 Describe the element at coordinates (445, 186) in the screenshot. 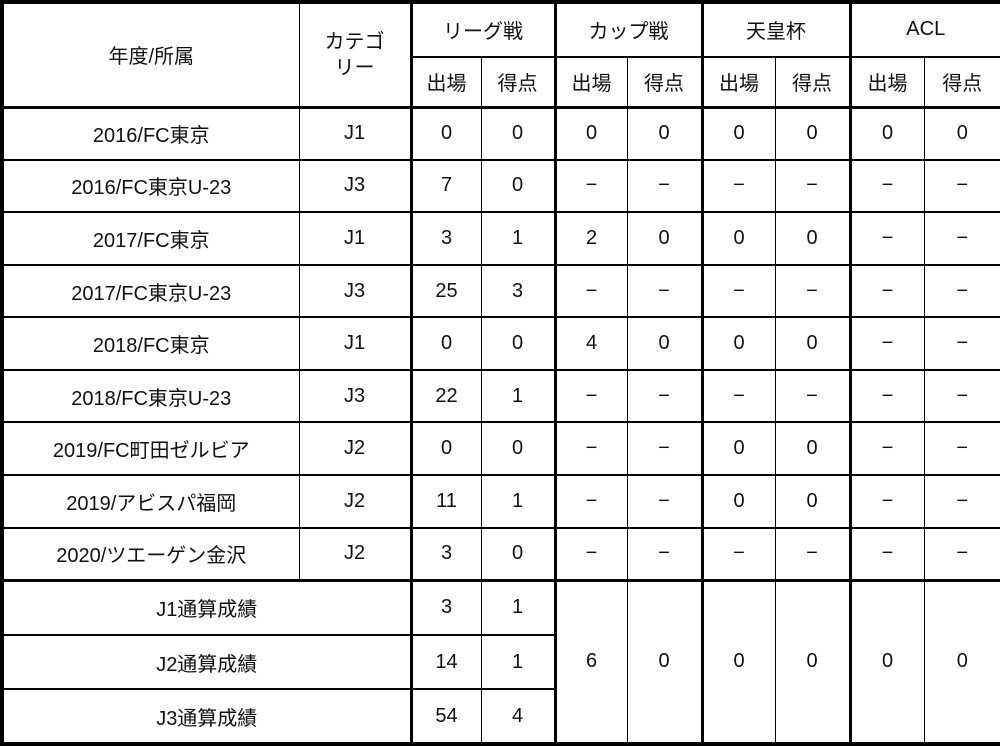

I see `cell-stat: 7` at that location.